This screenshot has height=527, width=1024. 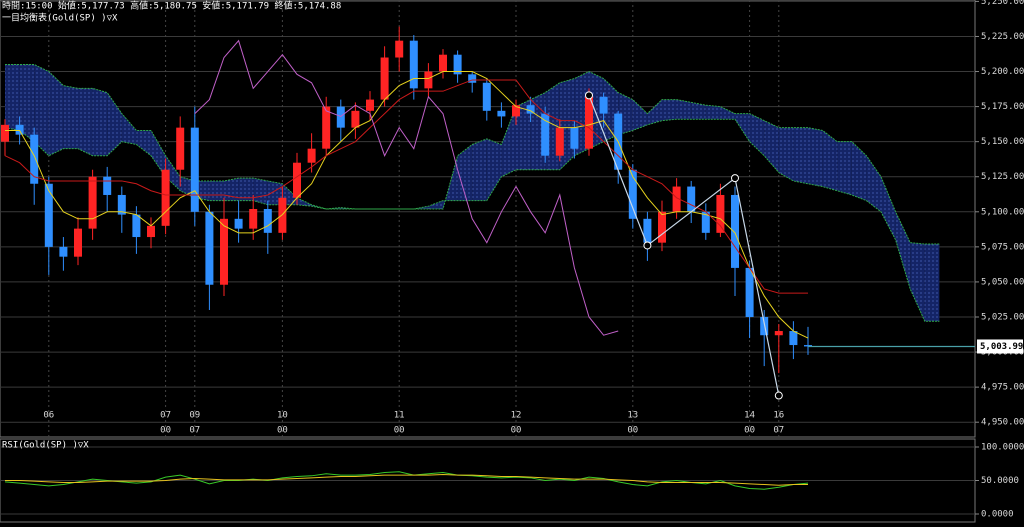 I want to click on x-tick-label: 11, so click(x=399, y=416).